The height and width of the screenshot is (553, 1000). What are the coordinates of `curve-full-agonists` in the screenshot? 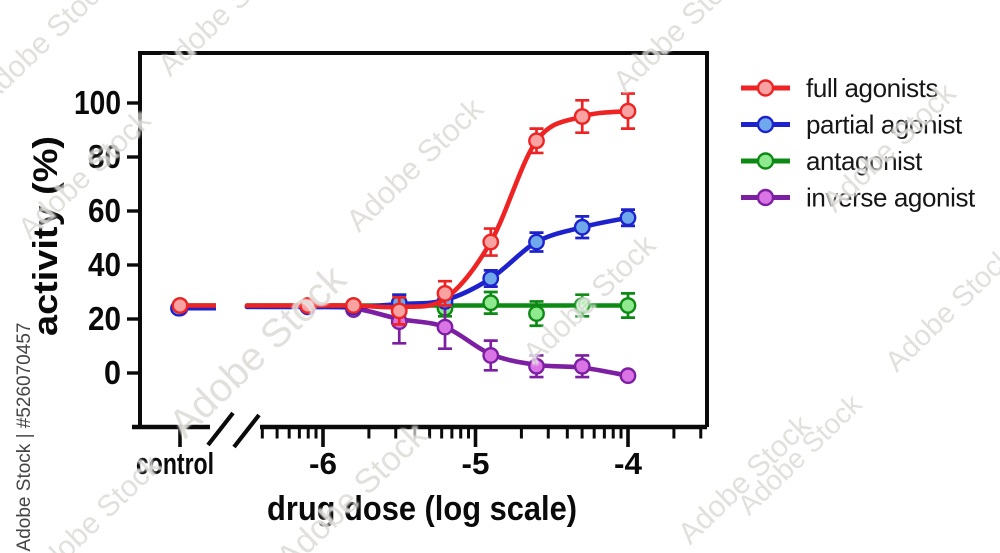 It's located at (437, 209).